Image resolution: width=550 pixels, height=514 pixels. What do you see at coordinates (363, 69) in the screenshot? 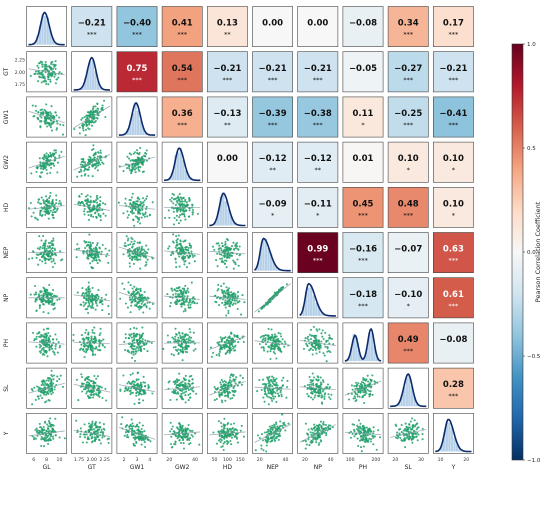
I see `corr-value: −0.05` at bounding box center [363, 69].